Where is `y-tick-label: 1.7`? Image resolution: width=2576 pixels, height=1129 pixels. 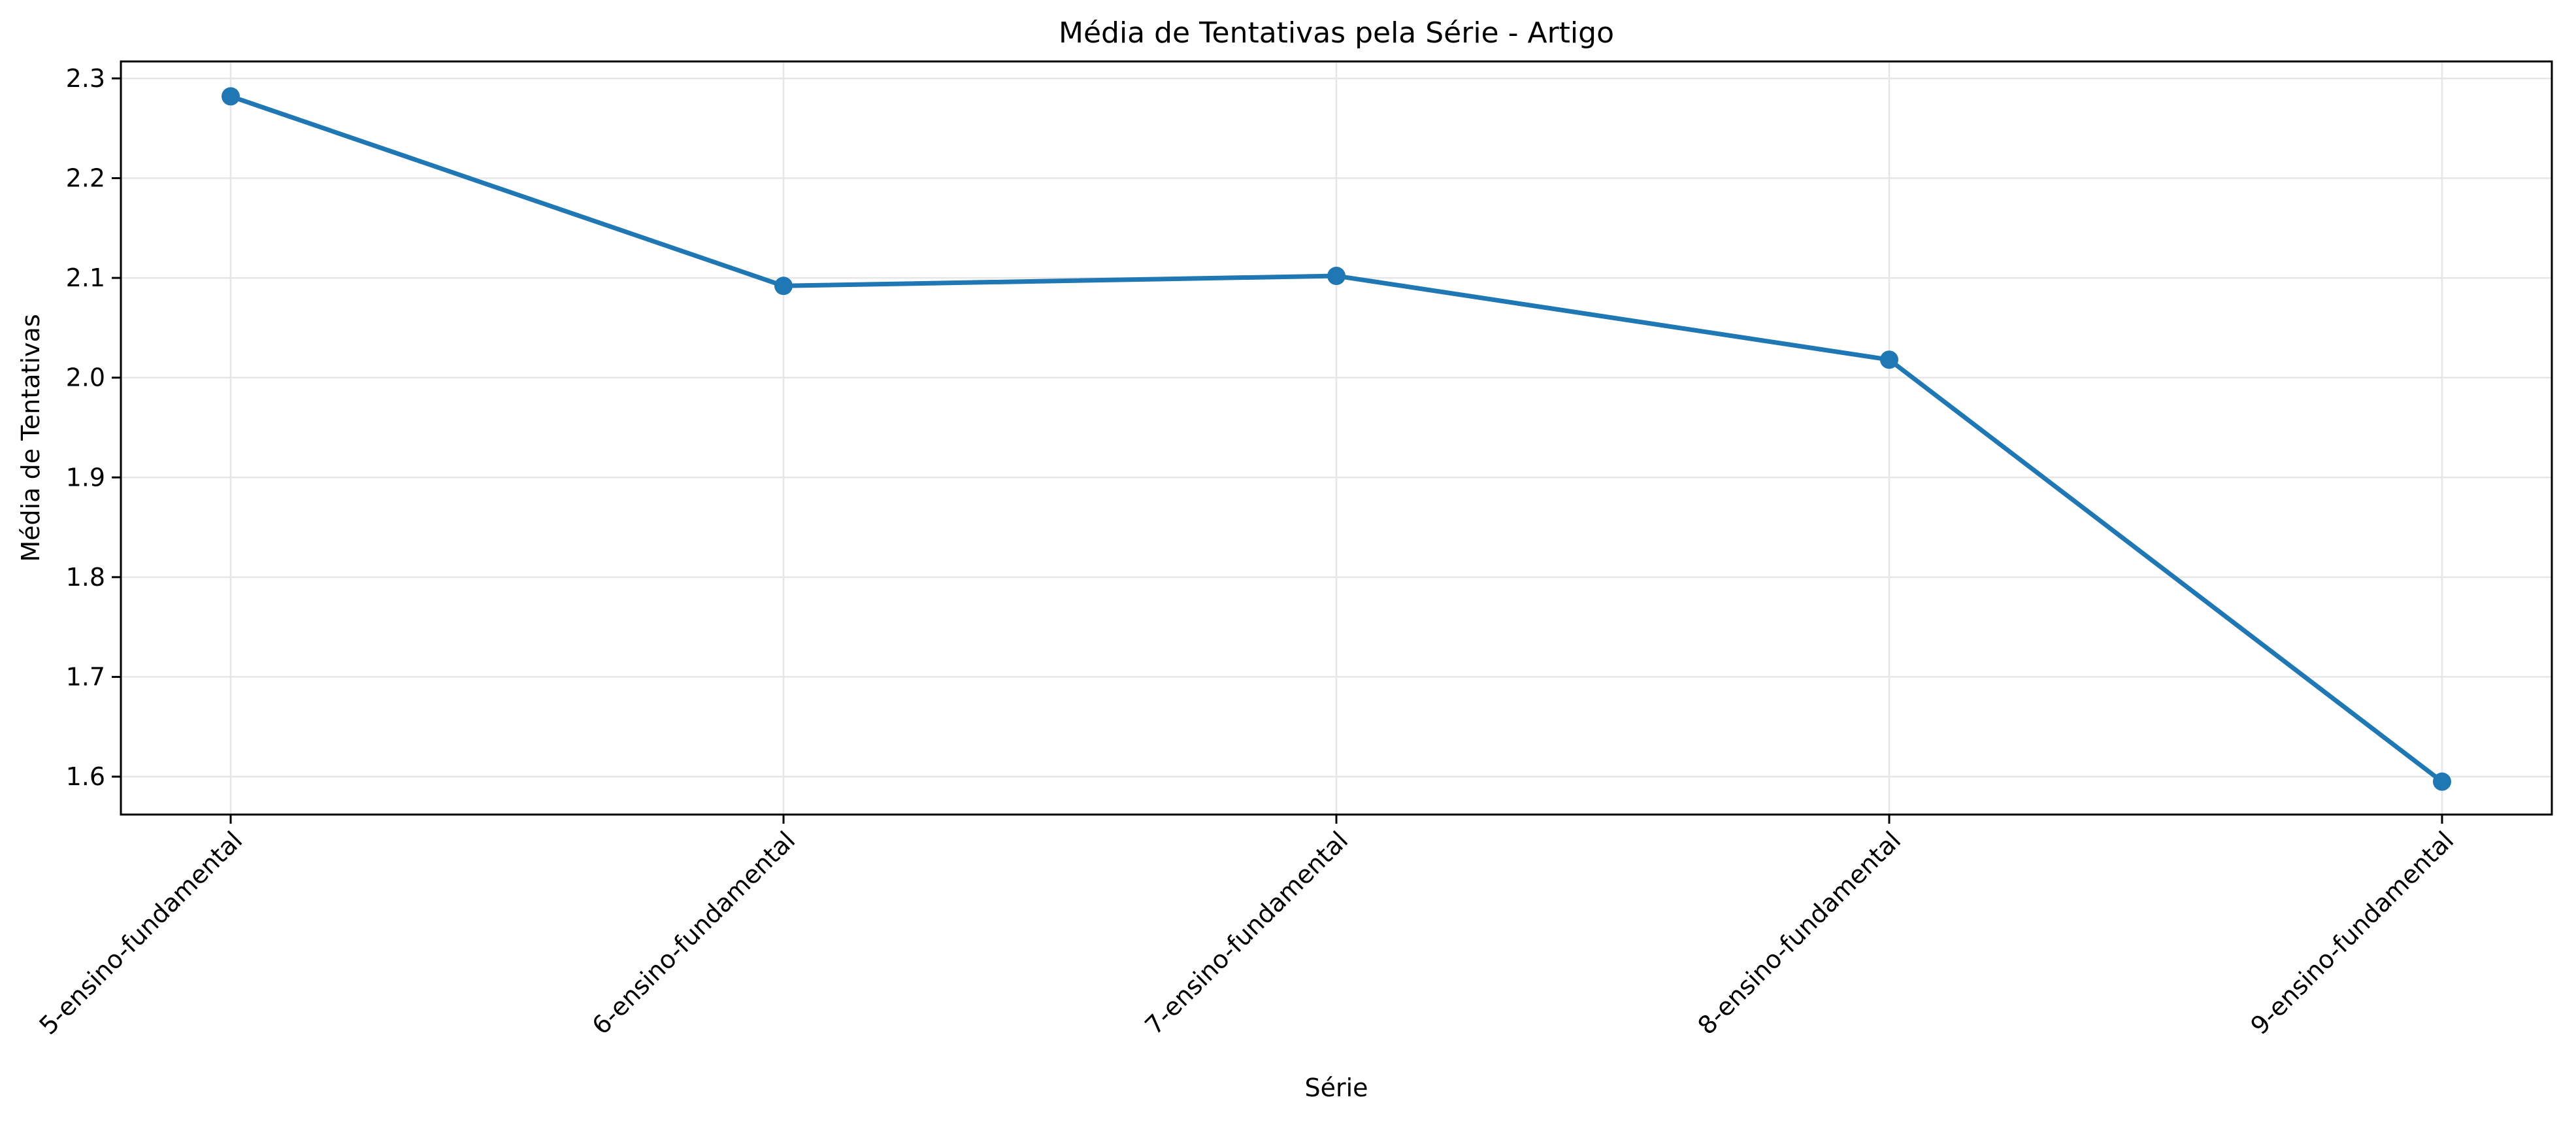
y-tick-label: 1.7 is located at coordinates (85, 677).